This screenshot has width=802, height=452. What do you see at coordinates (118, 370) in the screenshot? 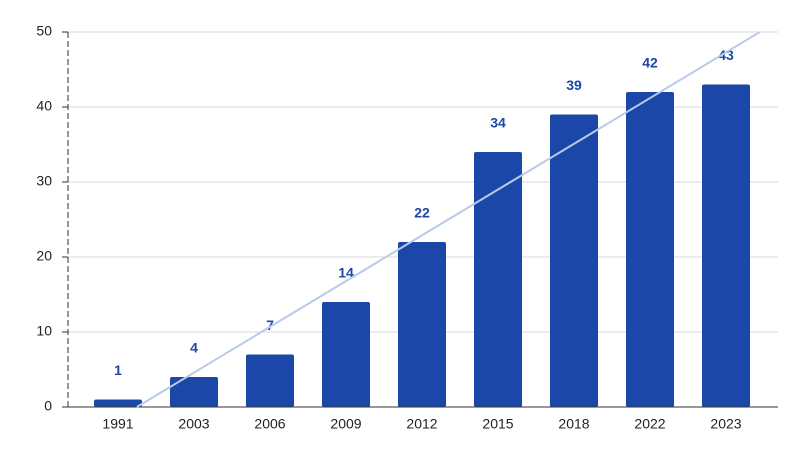
I see `value-label: 1` at bounding box center [118, 370].